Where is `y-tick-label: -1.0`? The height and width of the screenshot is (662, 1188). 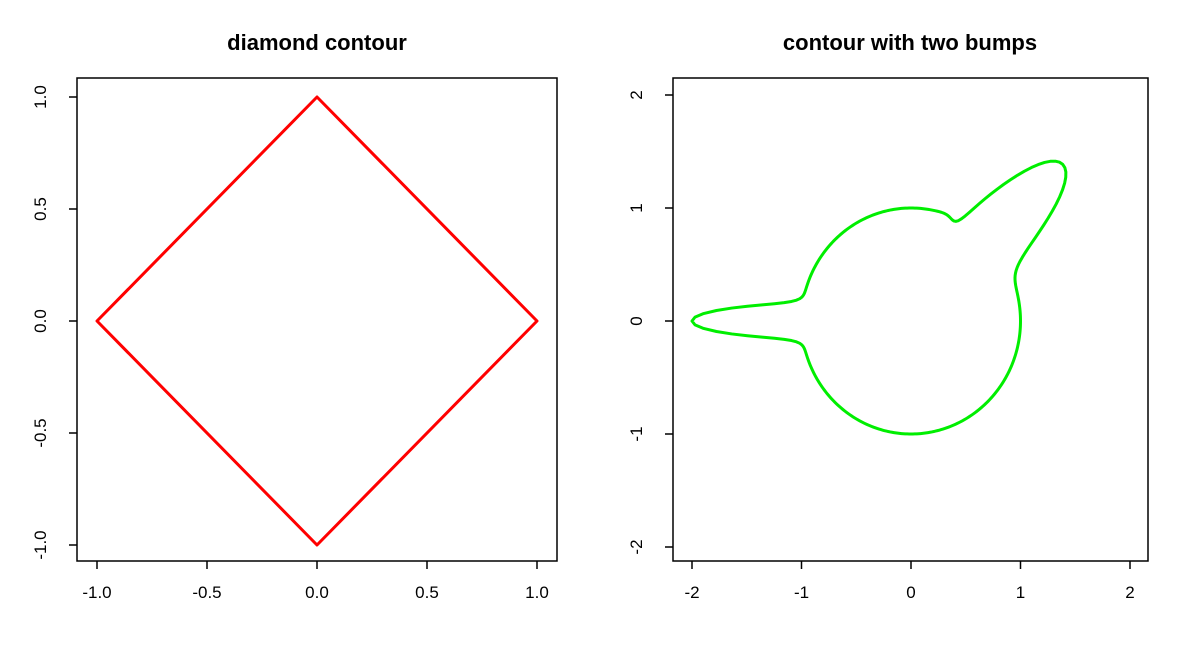
y-tick-label: -1.0 is located at coordinates (40, 544).